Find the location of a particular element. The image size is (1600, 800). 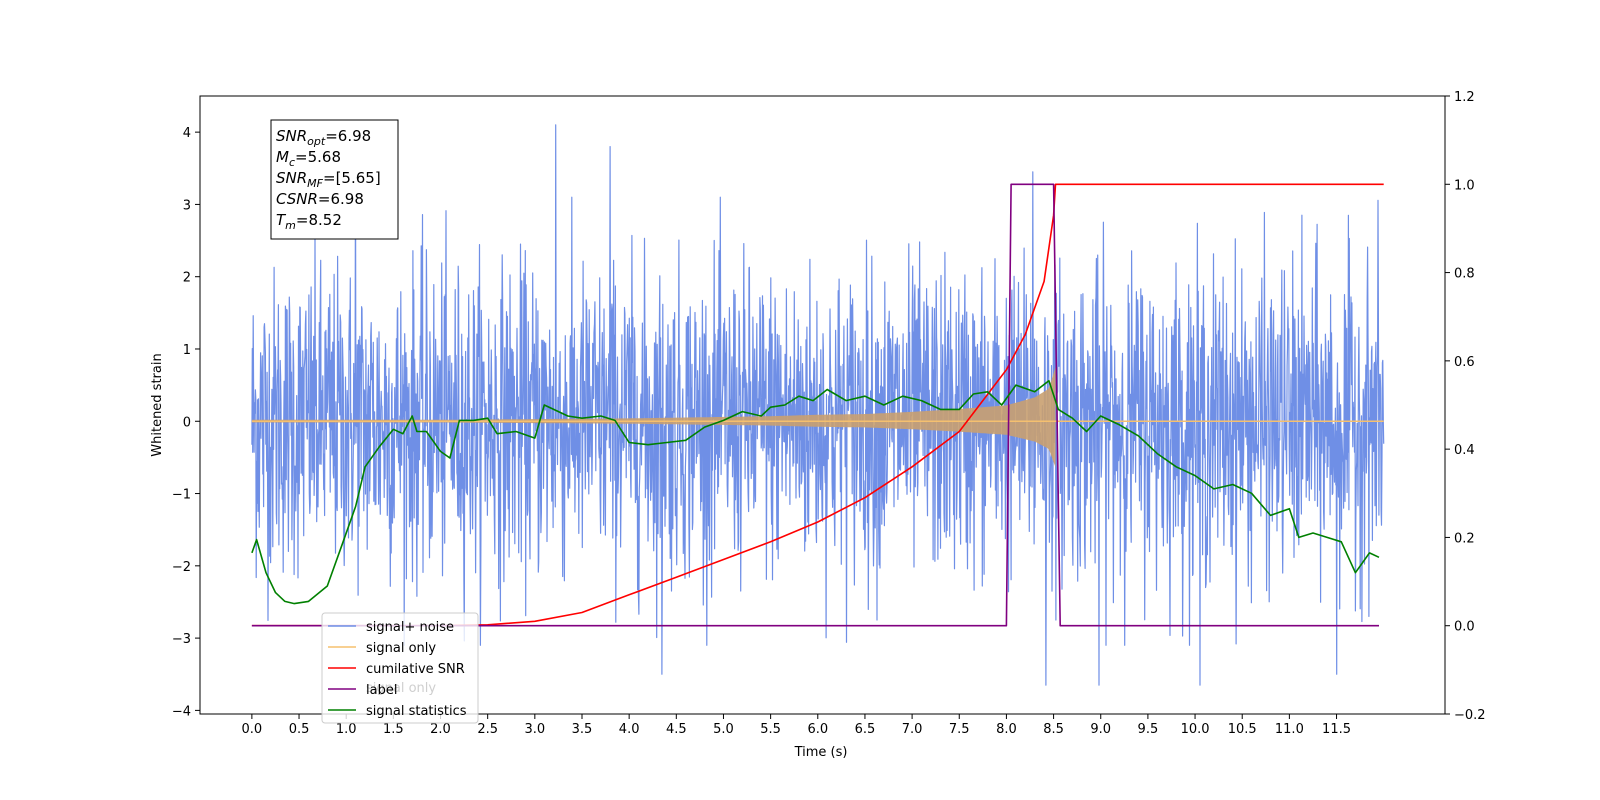

y2-tick-label: 0.6 is located at coordinates (1464, 362).